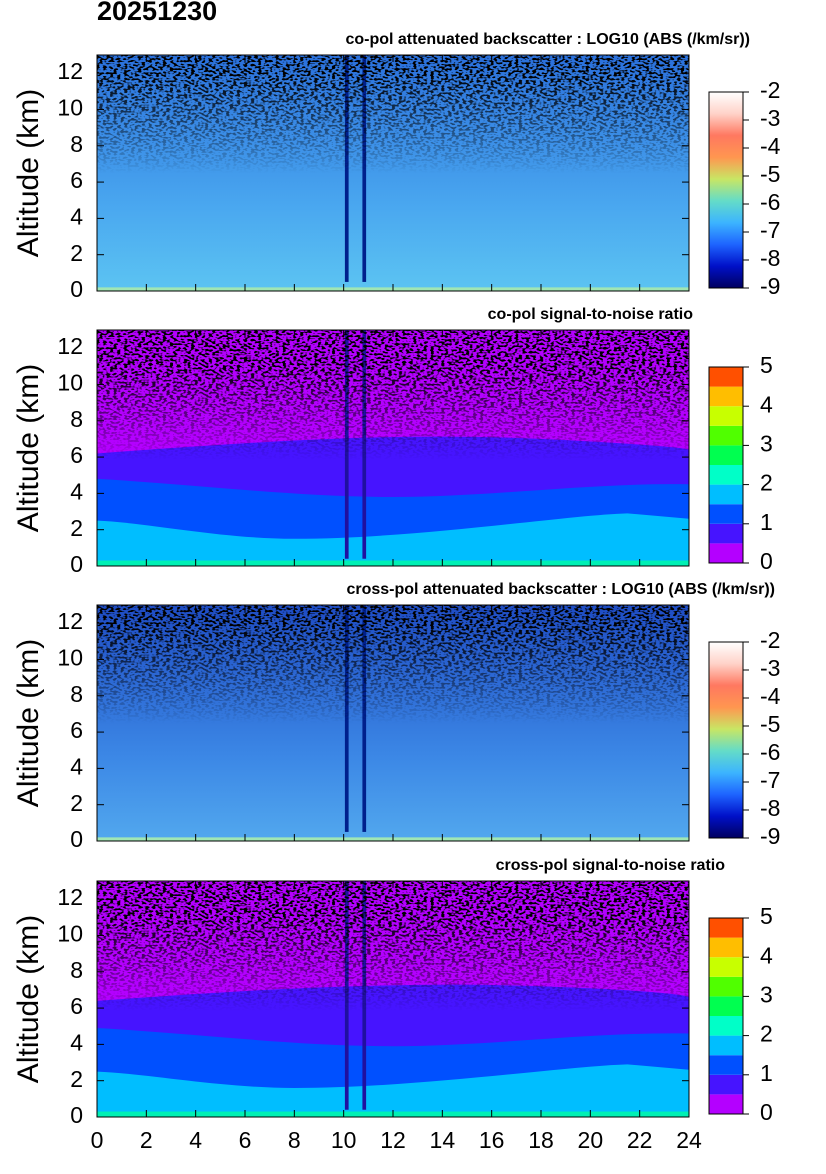 The image size is (826, 1174). Describe the element at coordinates (245, 1140) in the screenshot. I see `x-tick-label: 6` at that location.